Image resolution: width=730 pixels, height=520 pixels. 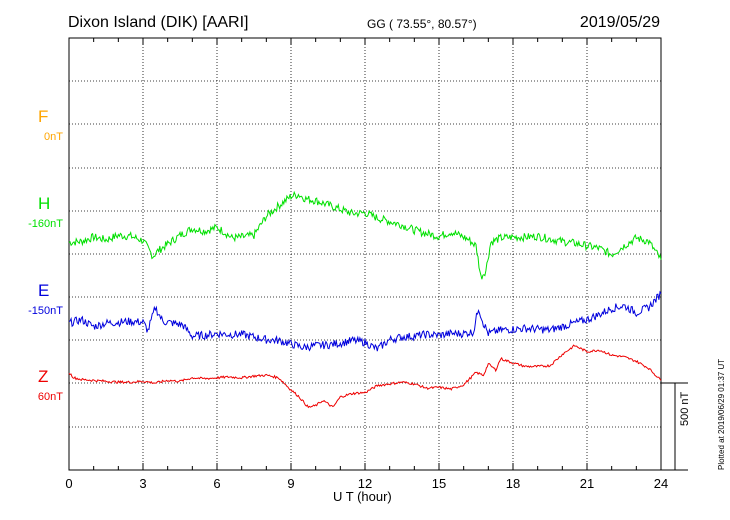 I want to click on channel-name-f: F, so click(x=43, y=116).